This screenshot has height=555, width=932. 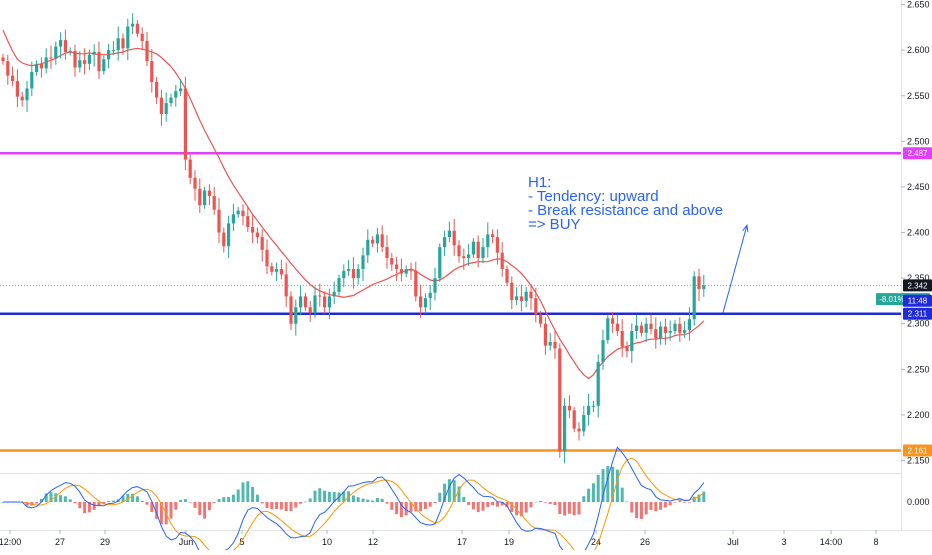 I want to click on note-line-2: - Tendency: upward, so click(x=593, y=196).